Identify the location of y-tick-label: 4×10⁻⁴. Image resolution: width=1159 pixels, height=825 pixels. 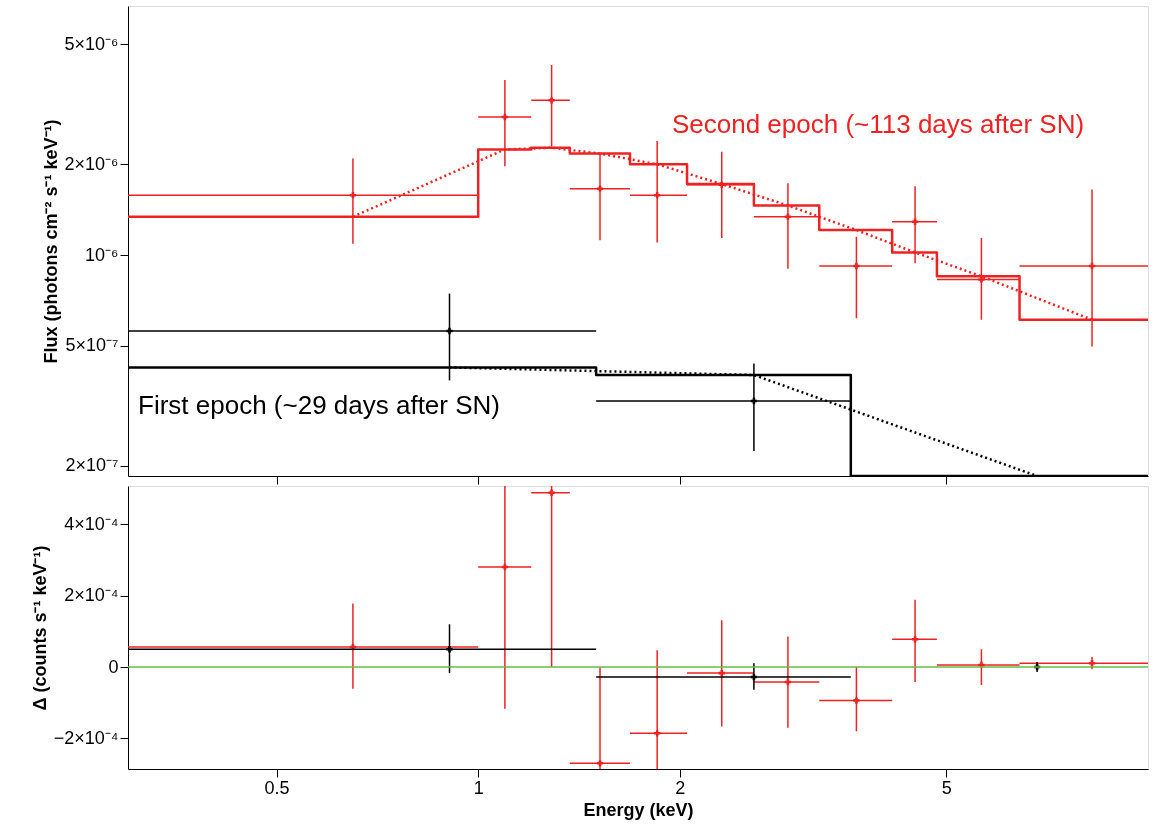
(91, 523).